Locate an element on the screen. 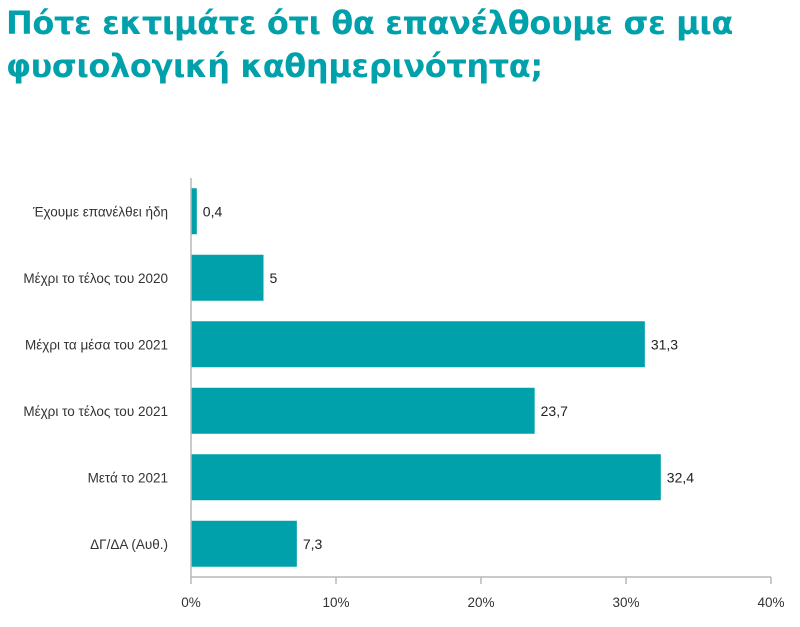  data-label: 31,3 is located at coordinates (664, 344).